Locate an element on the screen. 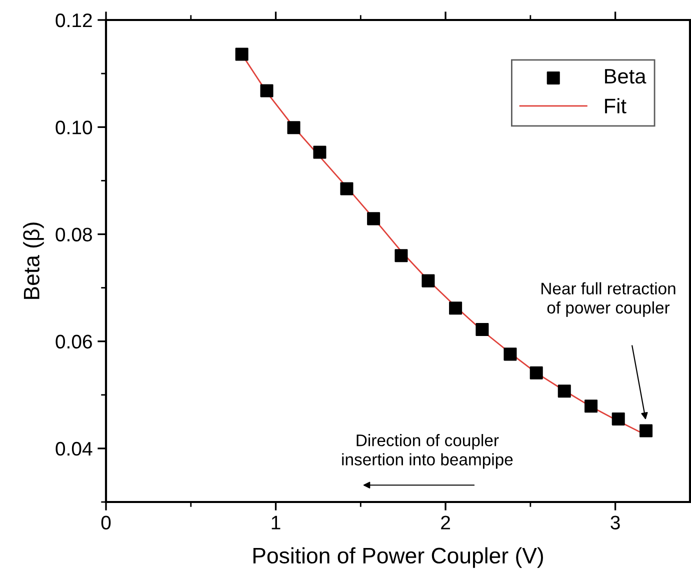 Image resolution: width=691 pixels, height=580 pixels. x-tick-label: 0 is located at coordinates (106, 523).